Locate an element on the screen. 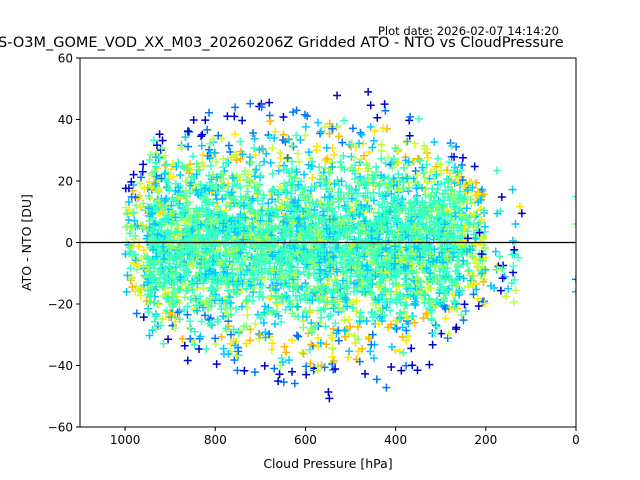 This screenshot has height=480, width=640. x-tick: 600 is located at coordinates (305, 437).